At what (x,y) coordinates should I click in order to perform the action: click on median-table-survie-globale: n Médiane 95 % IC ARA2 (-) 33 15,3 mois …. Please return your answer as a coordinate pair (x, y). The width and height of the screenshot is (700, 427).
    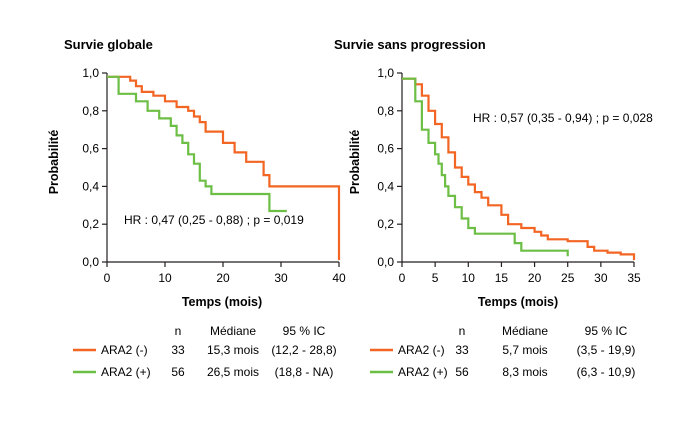
    Looking at the image, I should click on (205, 351).